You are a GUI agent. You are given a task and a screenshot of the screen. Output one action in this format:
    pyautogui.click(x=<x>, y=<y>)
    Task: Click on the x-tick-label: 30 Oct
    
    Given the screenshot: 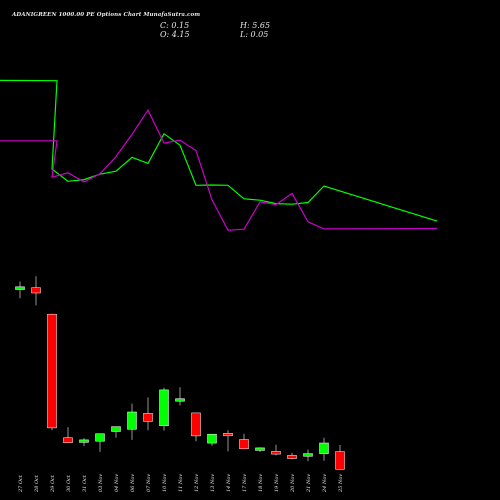 What is the action you would take?
    pyautogui.click(x=69, y=483)
    